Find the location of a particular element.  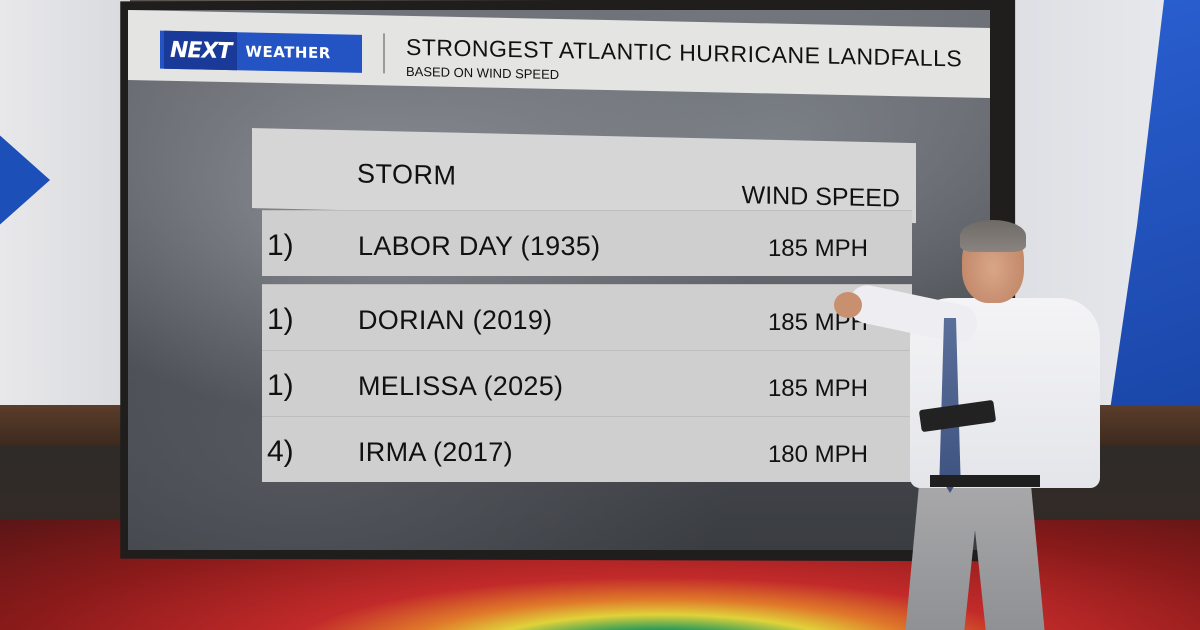

row-storm: IRMA (2017) is located at coordinates (435, 452).